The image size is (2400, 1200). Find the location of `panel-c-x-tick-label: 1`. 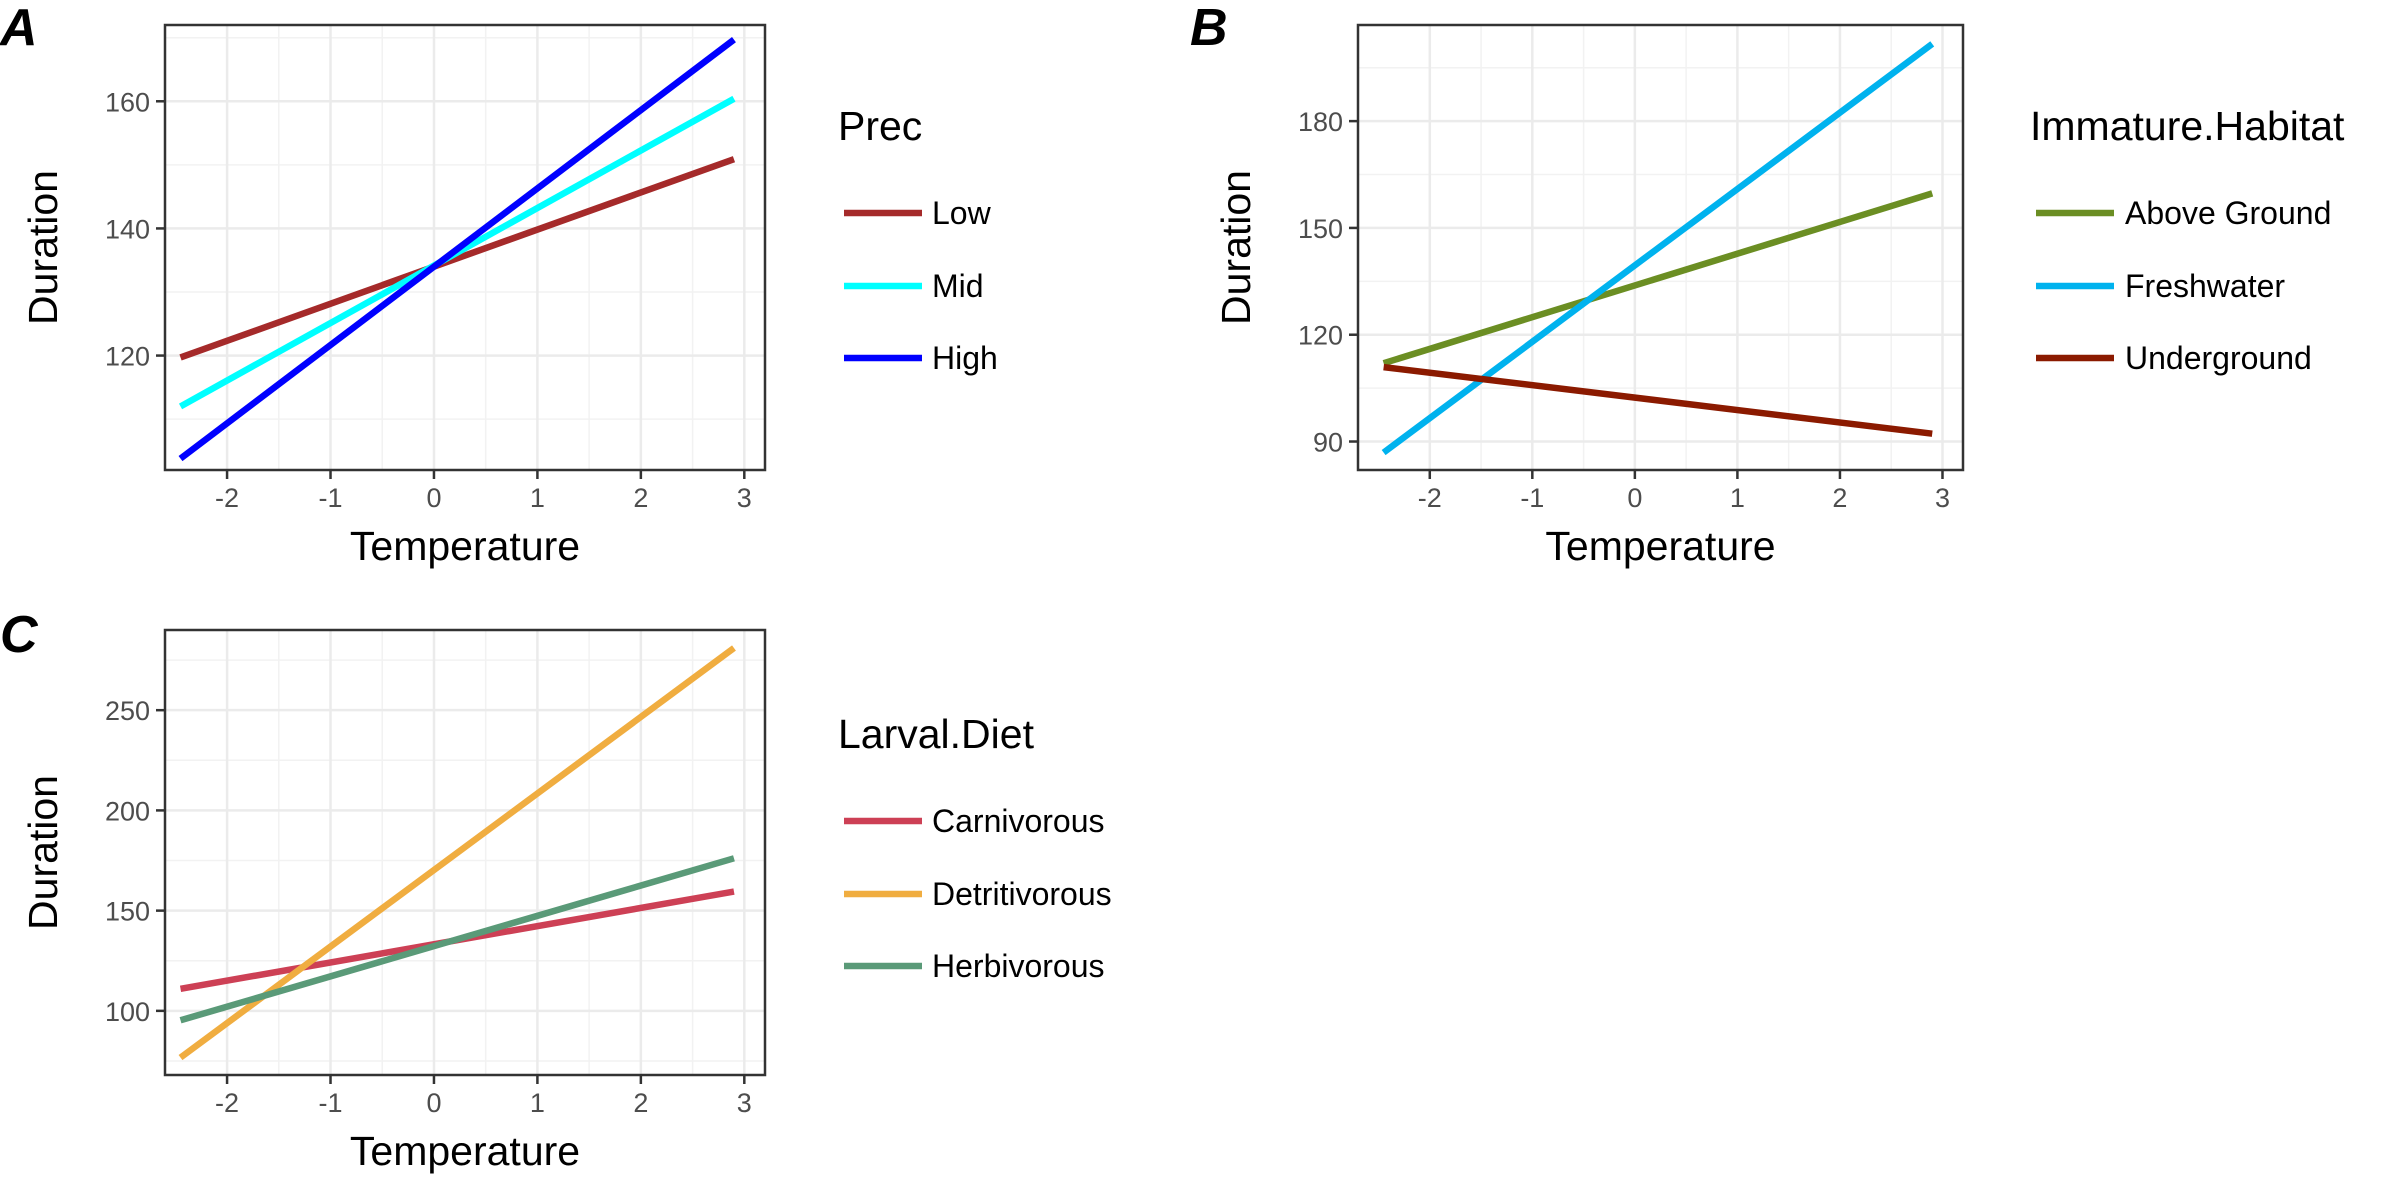

panel-c-x-tick-label: 1 is located at coordinates (537, 1103).